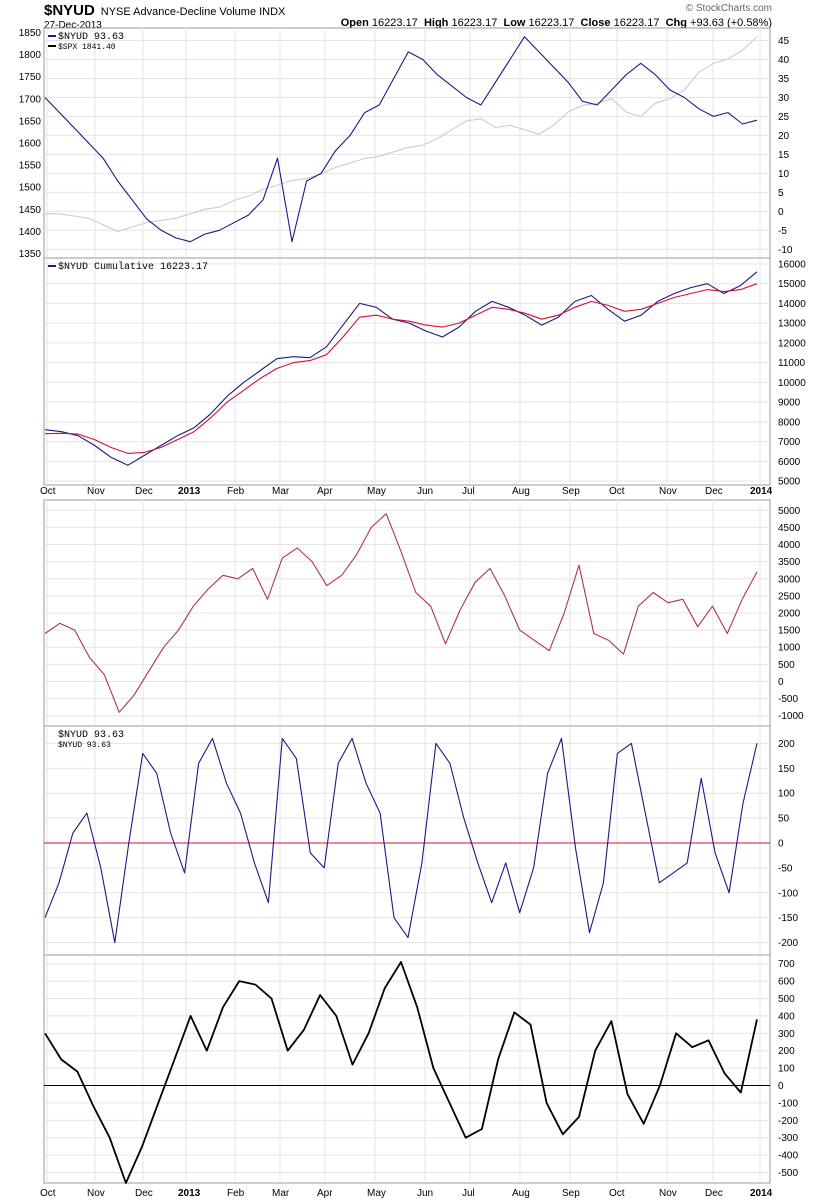 The width and height of the screenshot is (820, 1200). I want to click on left-y-tick-label: 1850, so click(30, 33).